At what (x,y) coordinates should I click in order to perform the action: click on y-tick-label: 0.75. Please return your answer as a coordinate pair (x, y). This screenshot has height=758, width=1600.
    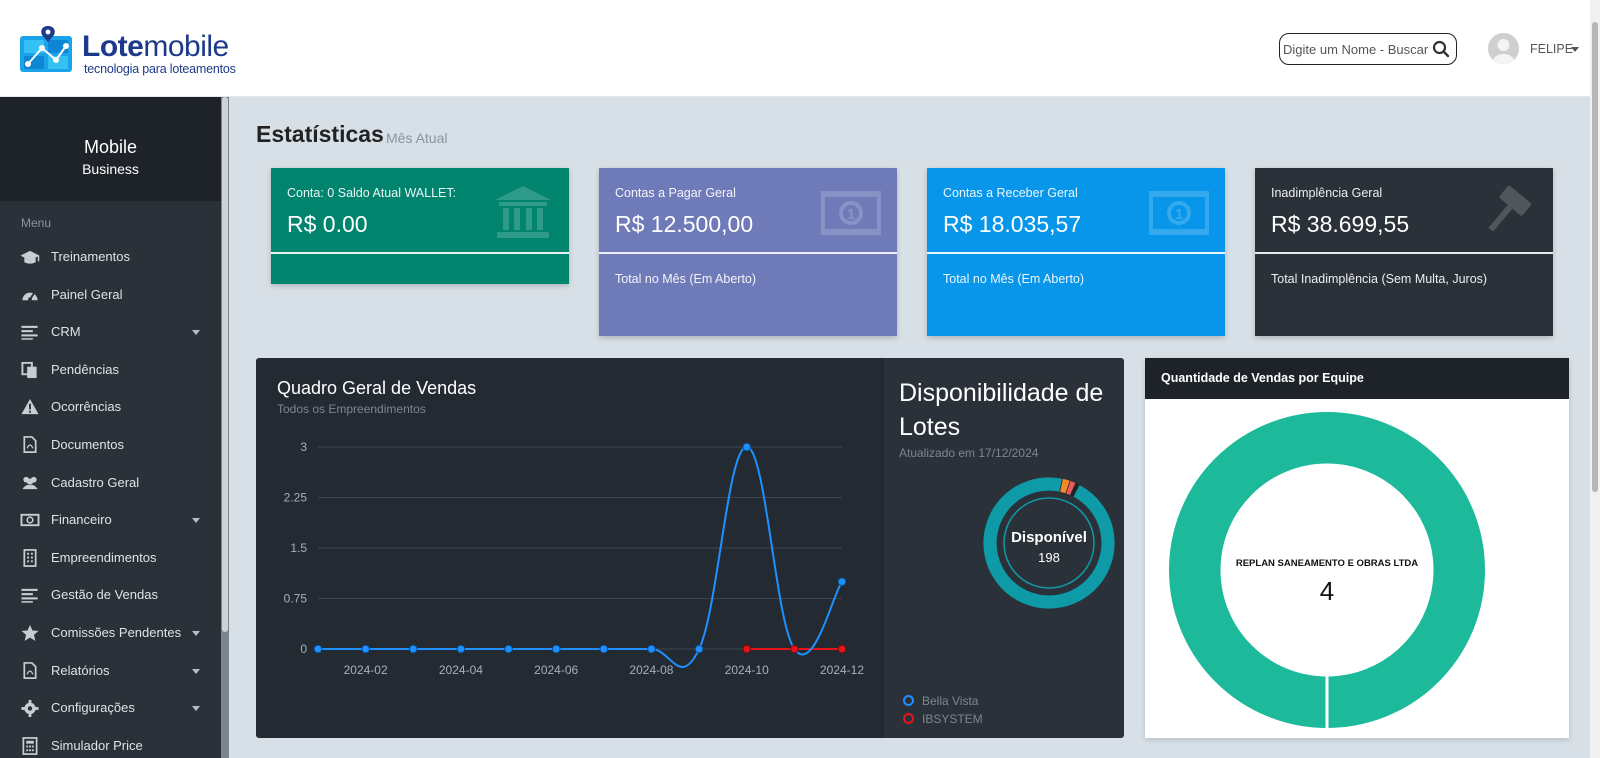
    Looking at the image, I should click on (296, 599).